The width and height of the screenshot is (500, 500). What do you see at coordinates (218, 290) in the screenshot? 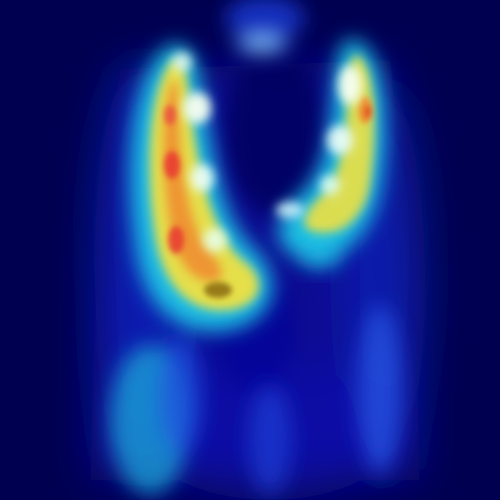
I see `left-dark-olive-spot` at bounding box center [218, 290].